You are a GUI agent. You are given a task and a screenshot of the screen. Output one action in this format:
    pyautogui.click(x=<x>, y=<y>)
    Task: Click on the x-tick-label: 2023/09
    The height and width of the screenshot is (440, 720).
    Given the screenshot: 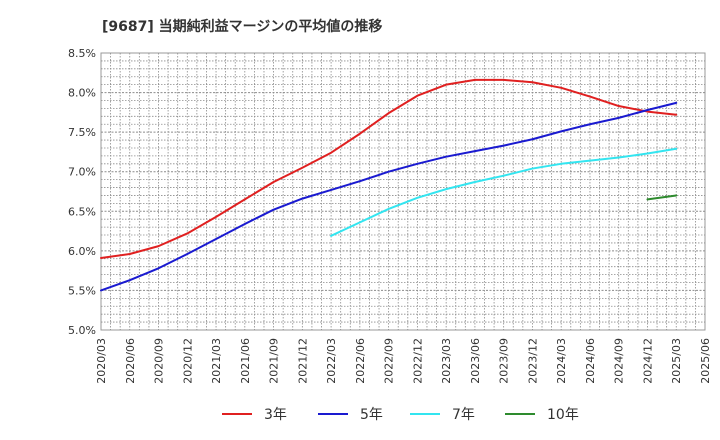 What is the action you would take?
    pyautogui.click(x=504, y=361)
    